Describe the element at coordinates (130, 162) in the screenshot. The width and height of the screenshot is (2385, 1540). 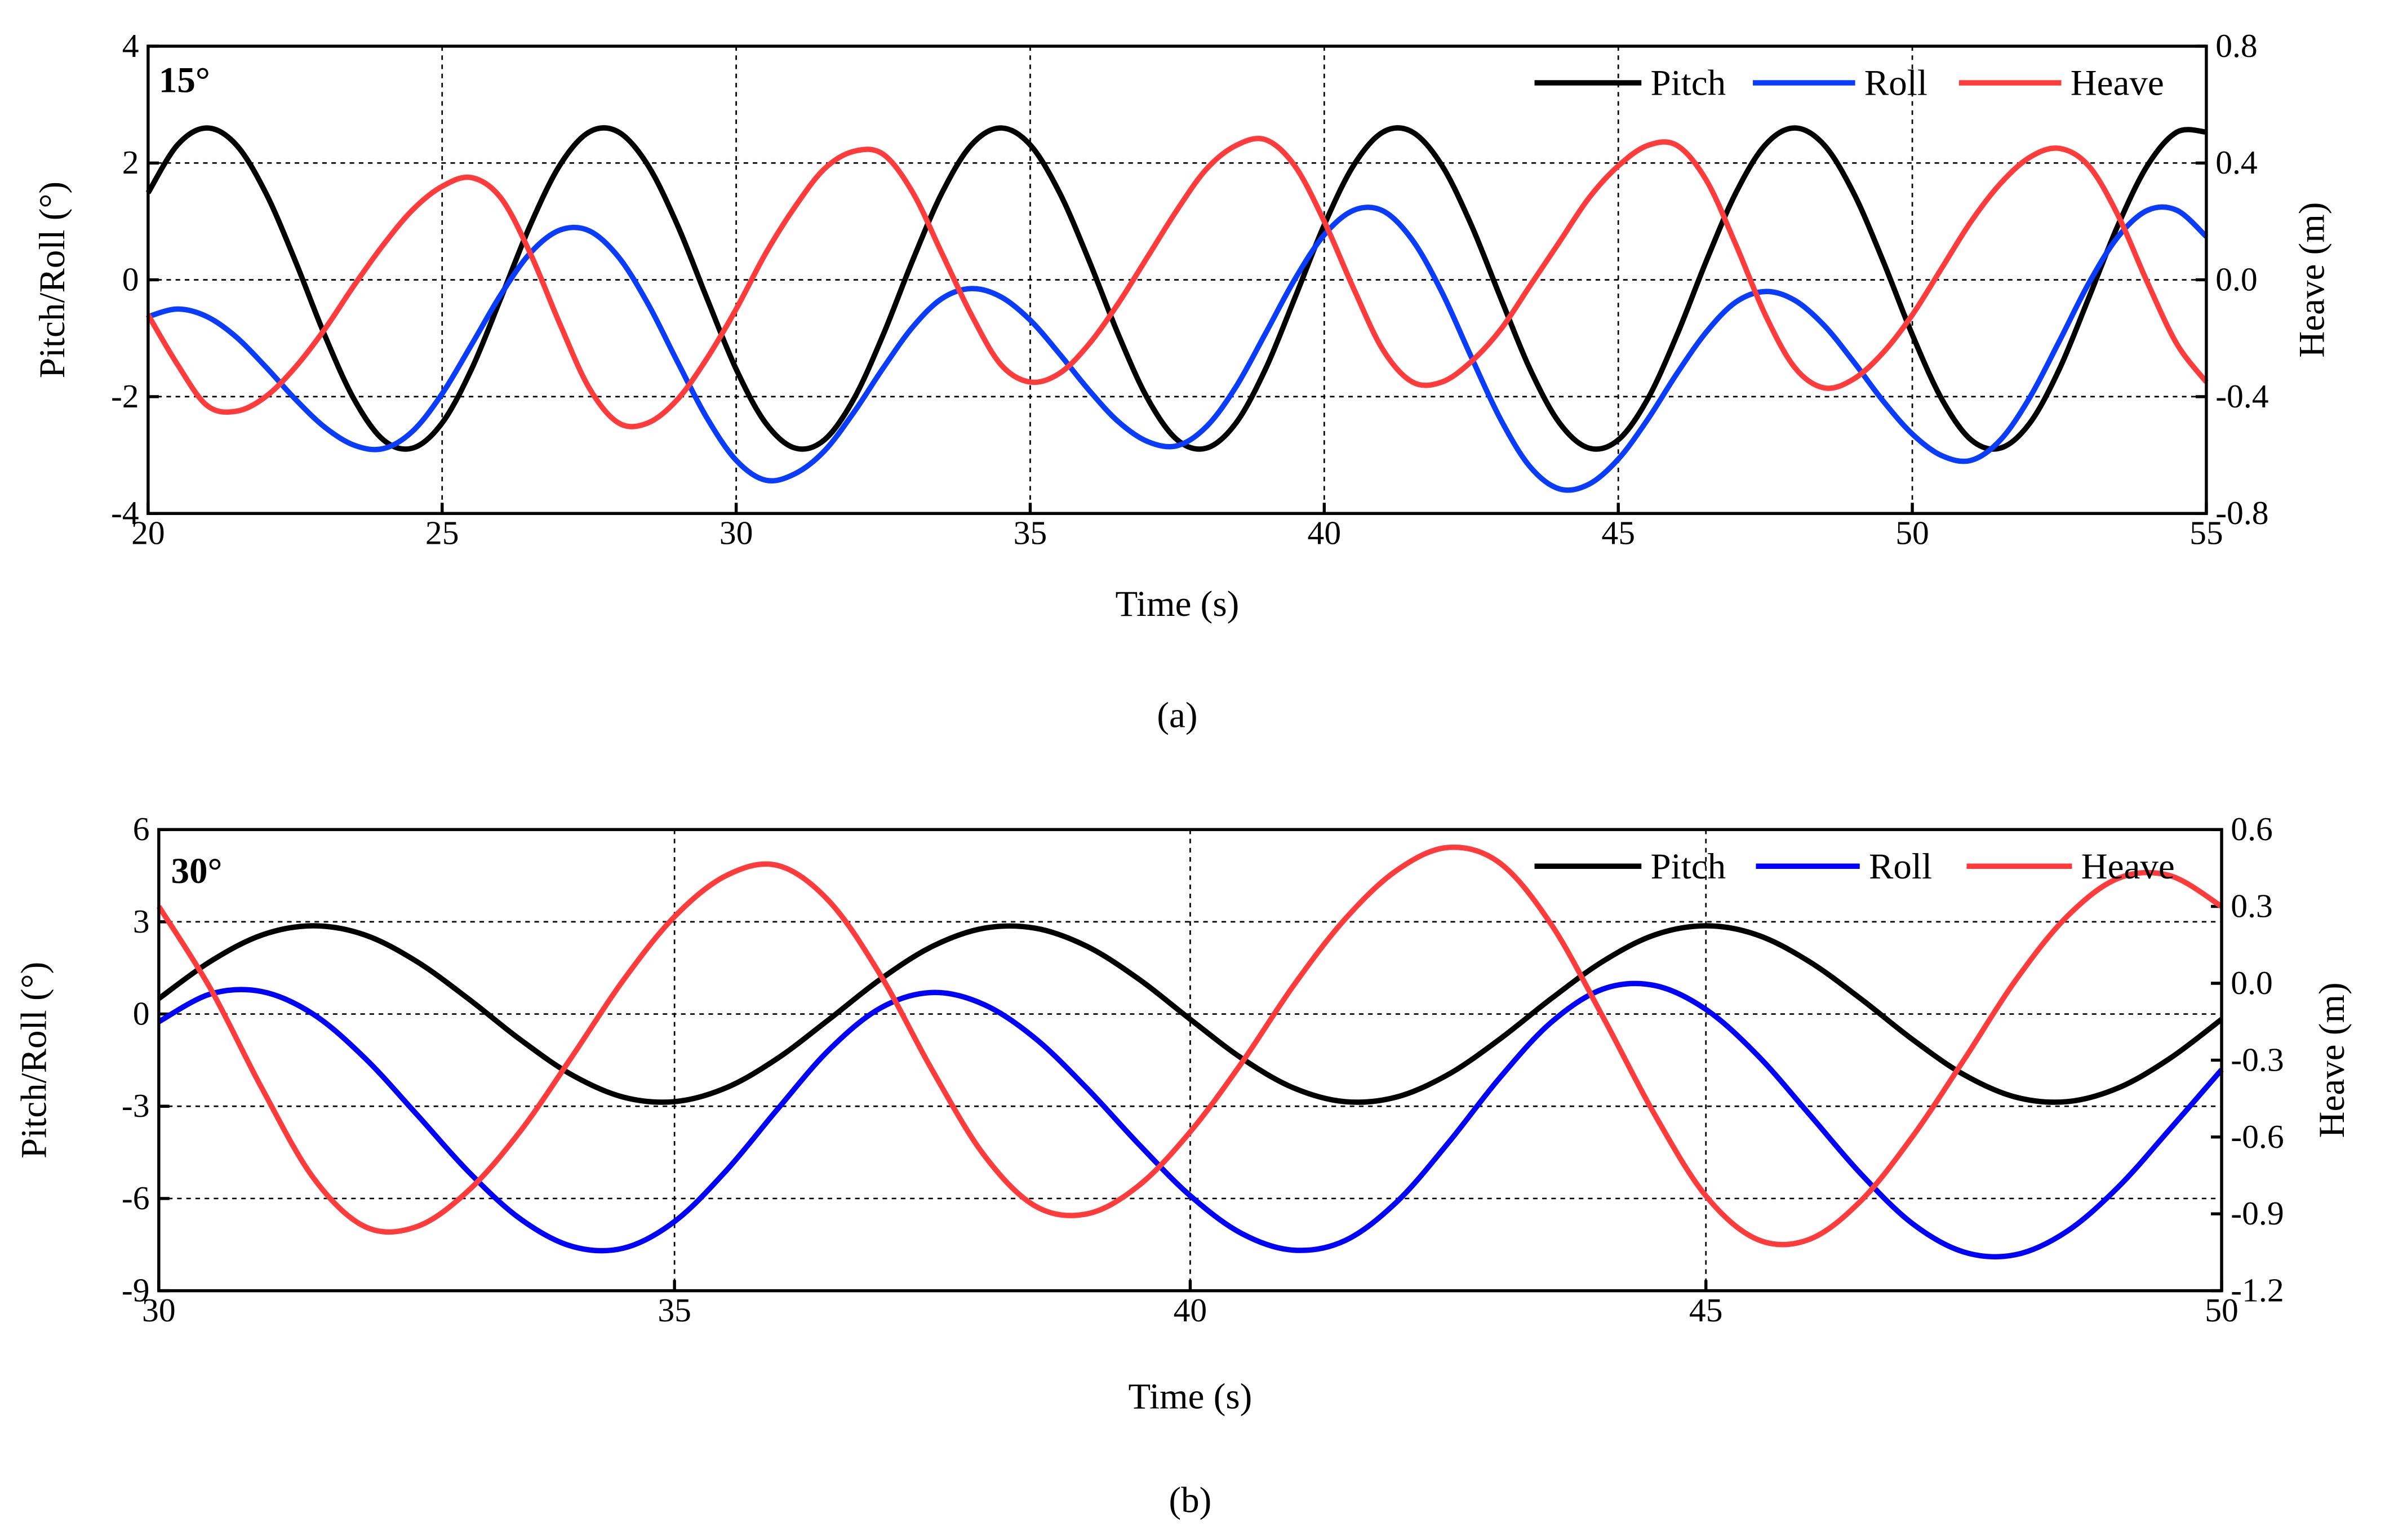
I see `y-tick-label: 2` at that location.